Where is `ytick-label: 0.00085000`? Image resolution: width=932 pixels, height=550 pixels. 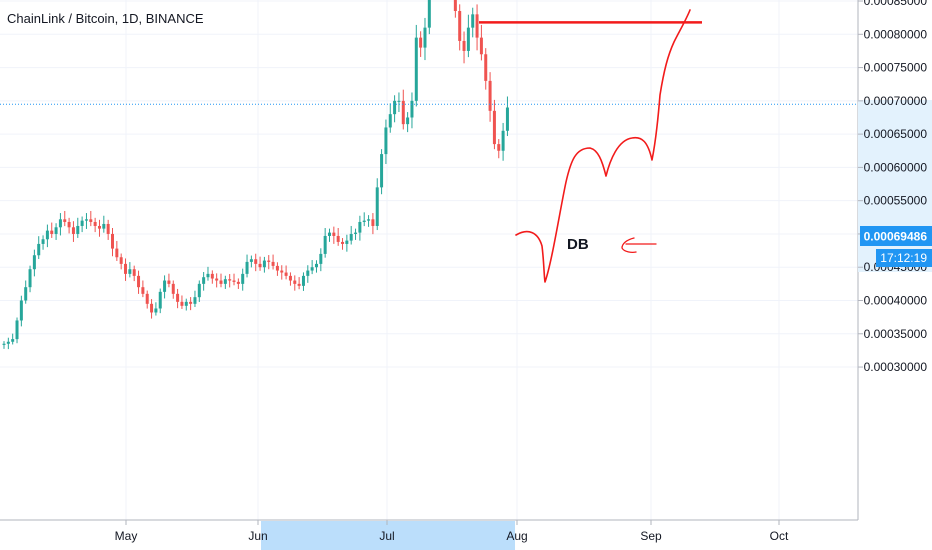
ytick-label: 0.00085000 is located at coordinates (896, 4).